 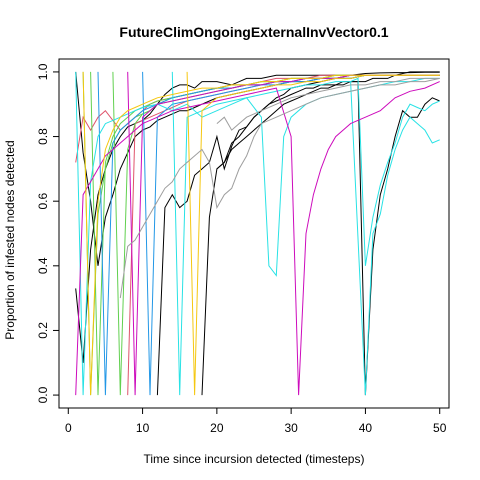 I want to click on x-tick-label: 40, so click(x=366, y=428).